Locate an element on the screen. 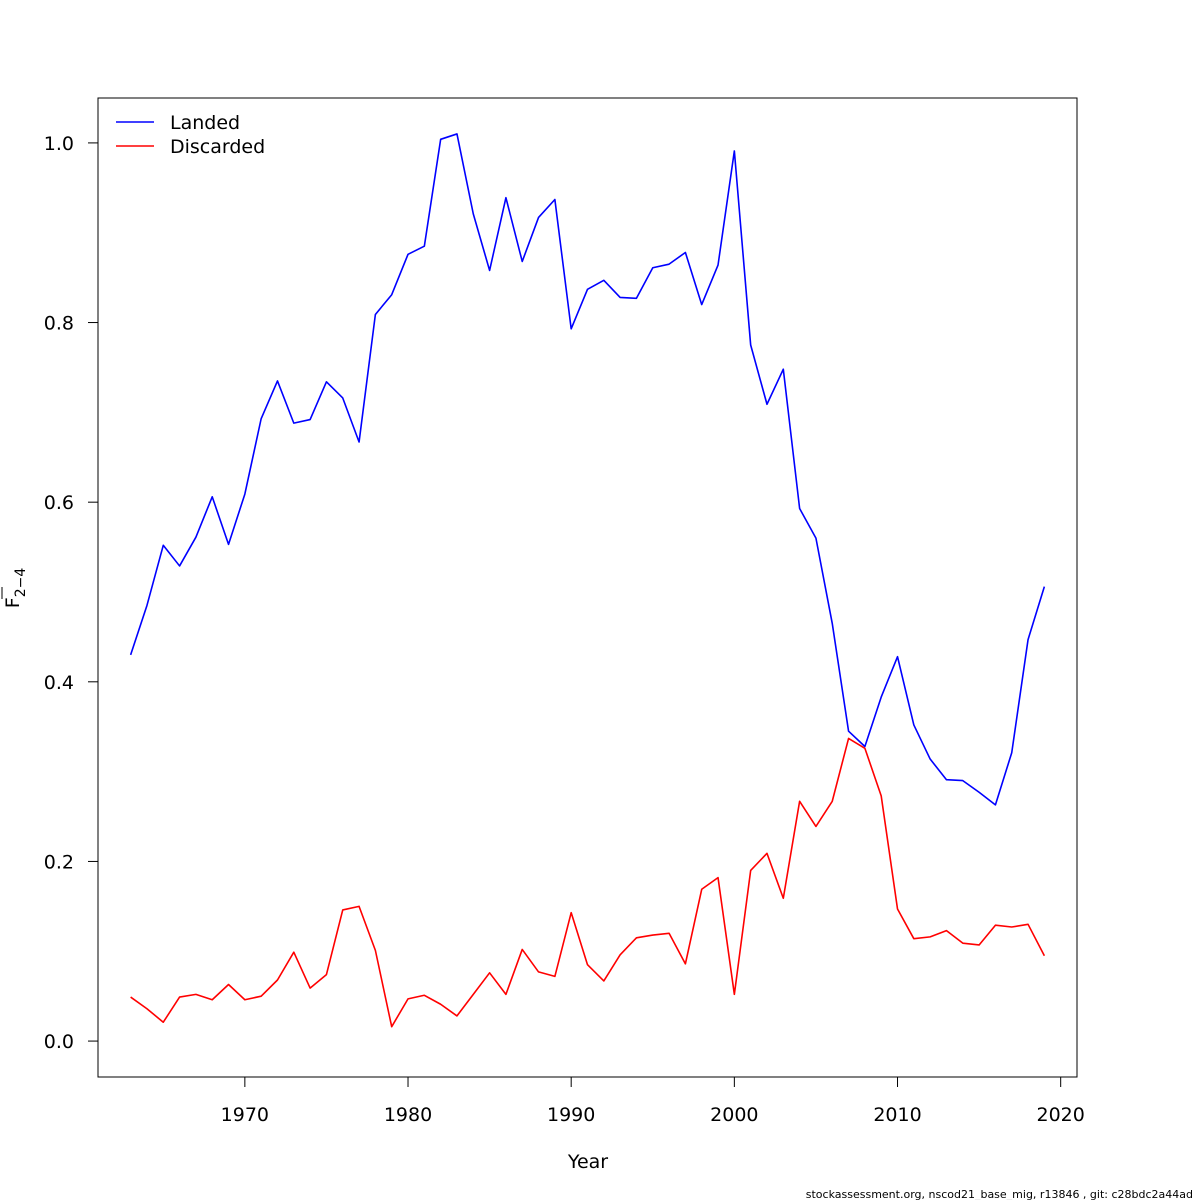 The image size is (1200, 1200). y-tick-label: 0.4 is located at coordinates (59, 683).